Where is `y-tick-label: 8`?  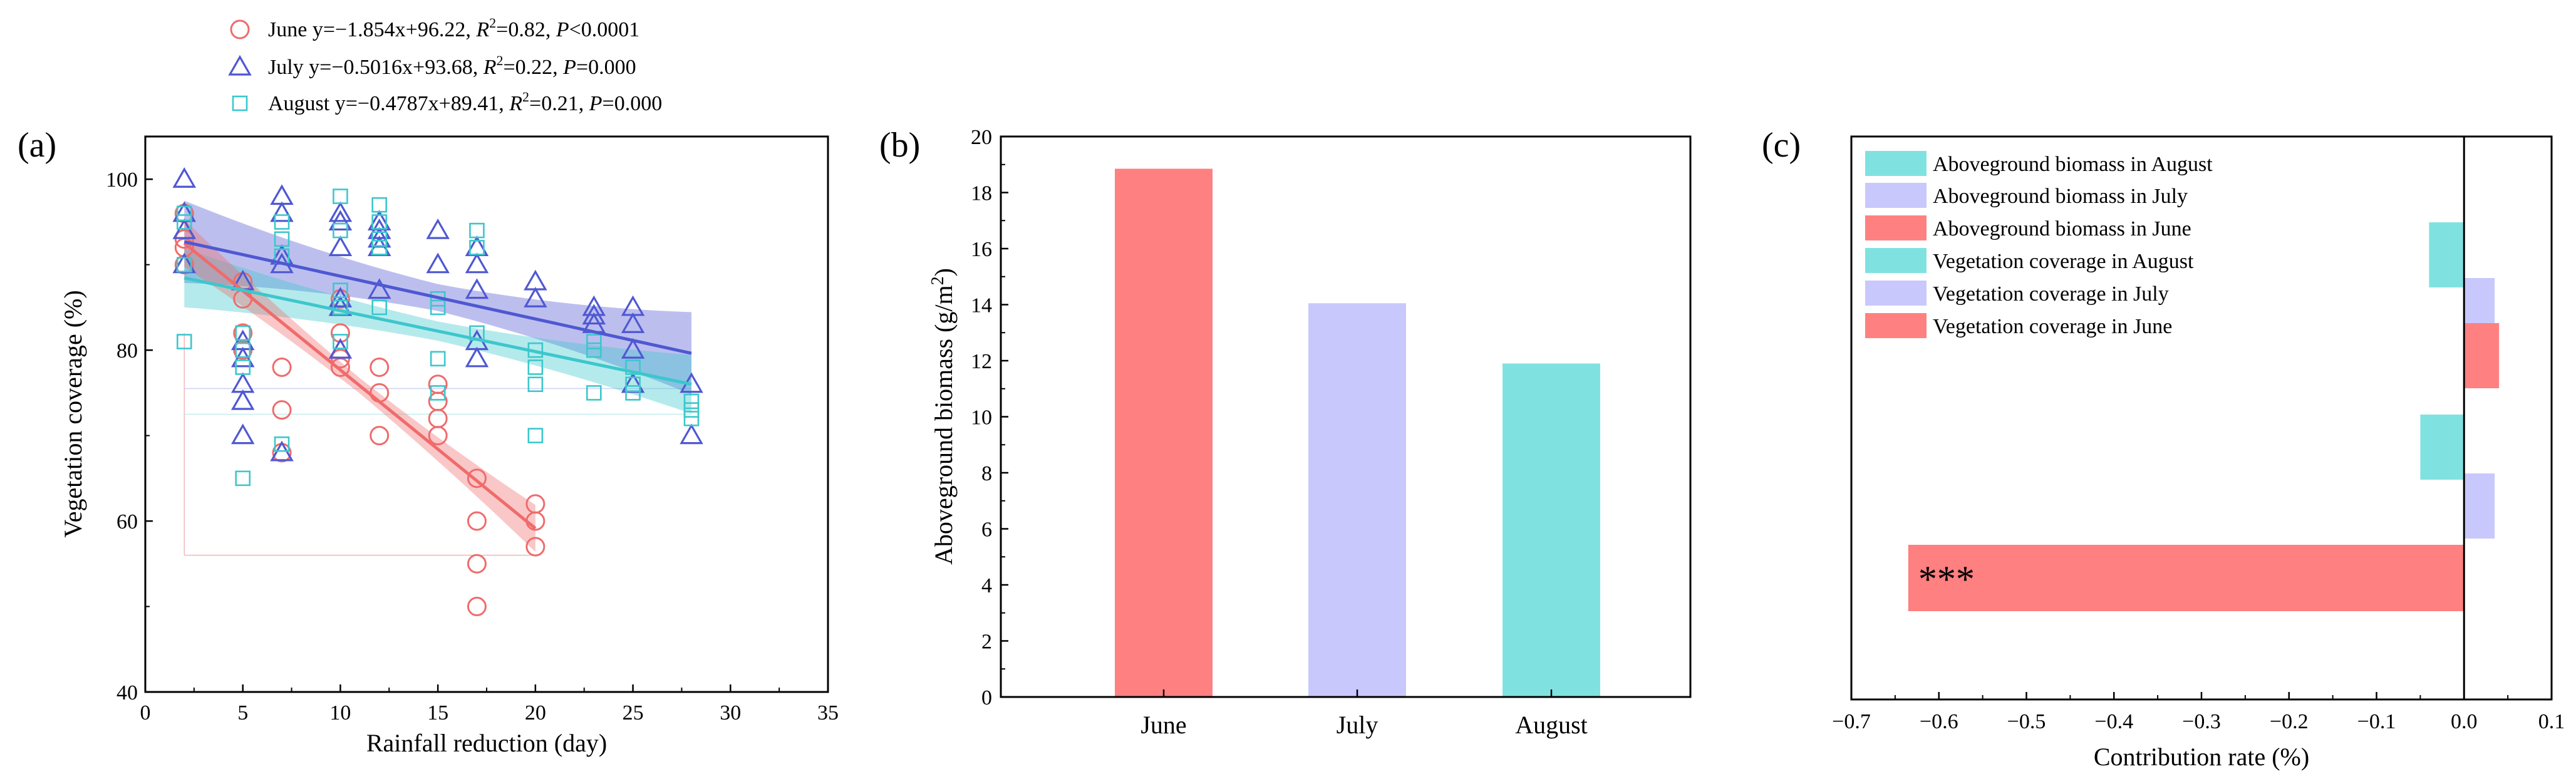 y-tick-label: 8 is located at coordinates (986, 474).